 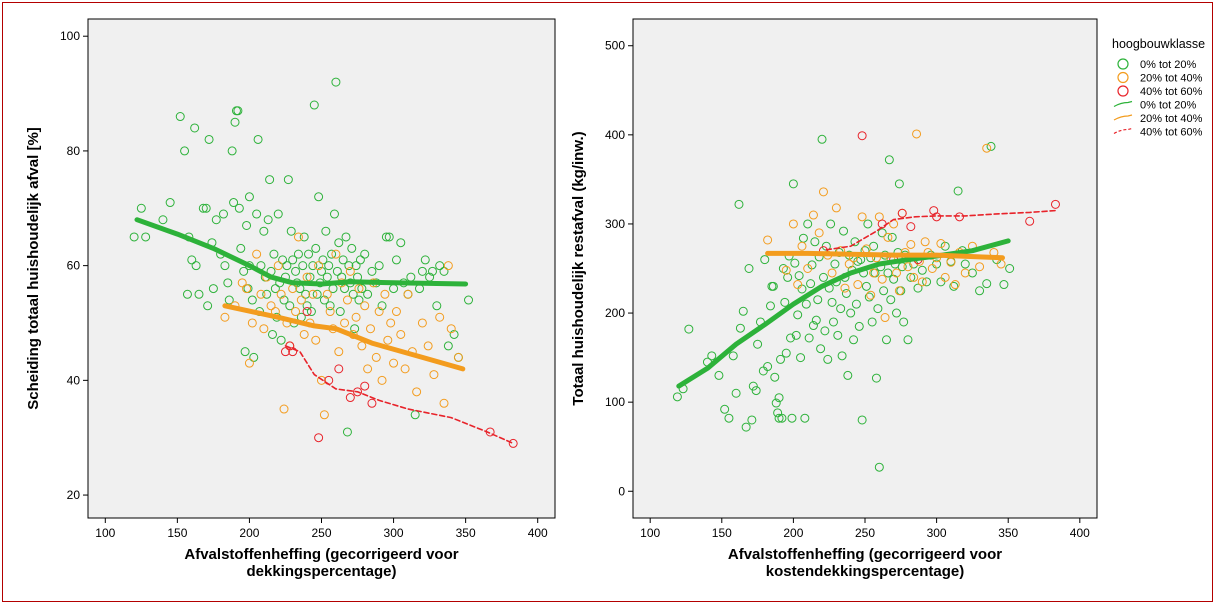 What do you see at coordinates (615, 313) in the screenshot?
I see `y-tick-label: 200` at bounding box center [615, 313].